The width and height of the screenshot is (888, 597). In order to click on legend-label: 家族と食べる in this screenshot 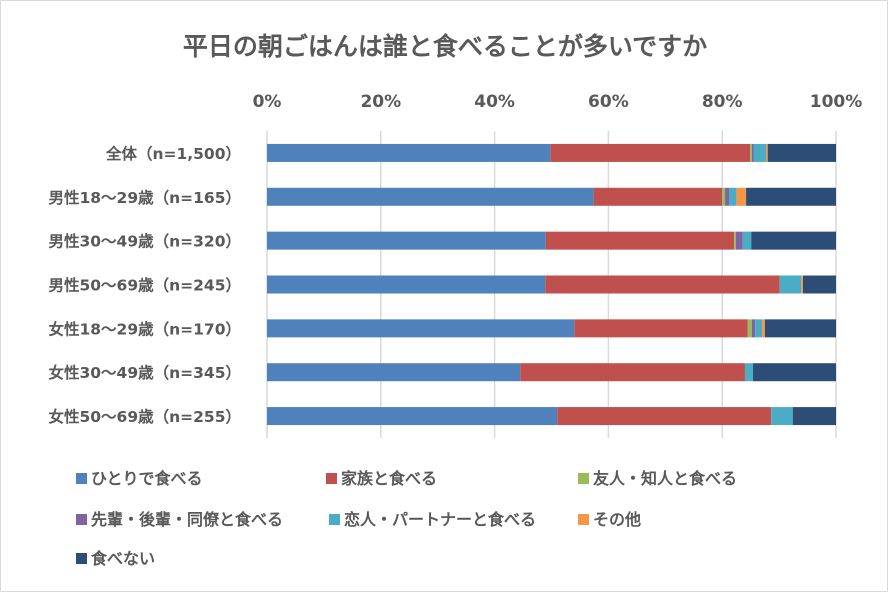, I will do `click(389, 478)`.